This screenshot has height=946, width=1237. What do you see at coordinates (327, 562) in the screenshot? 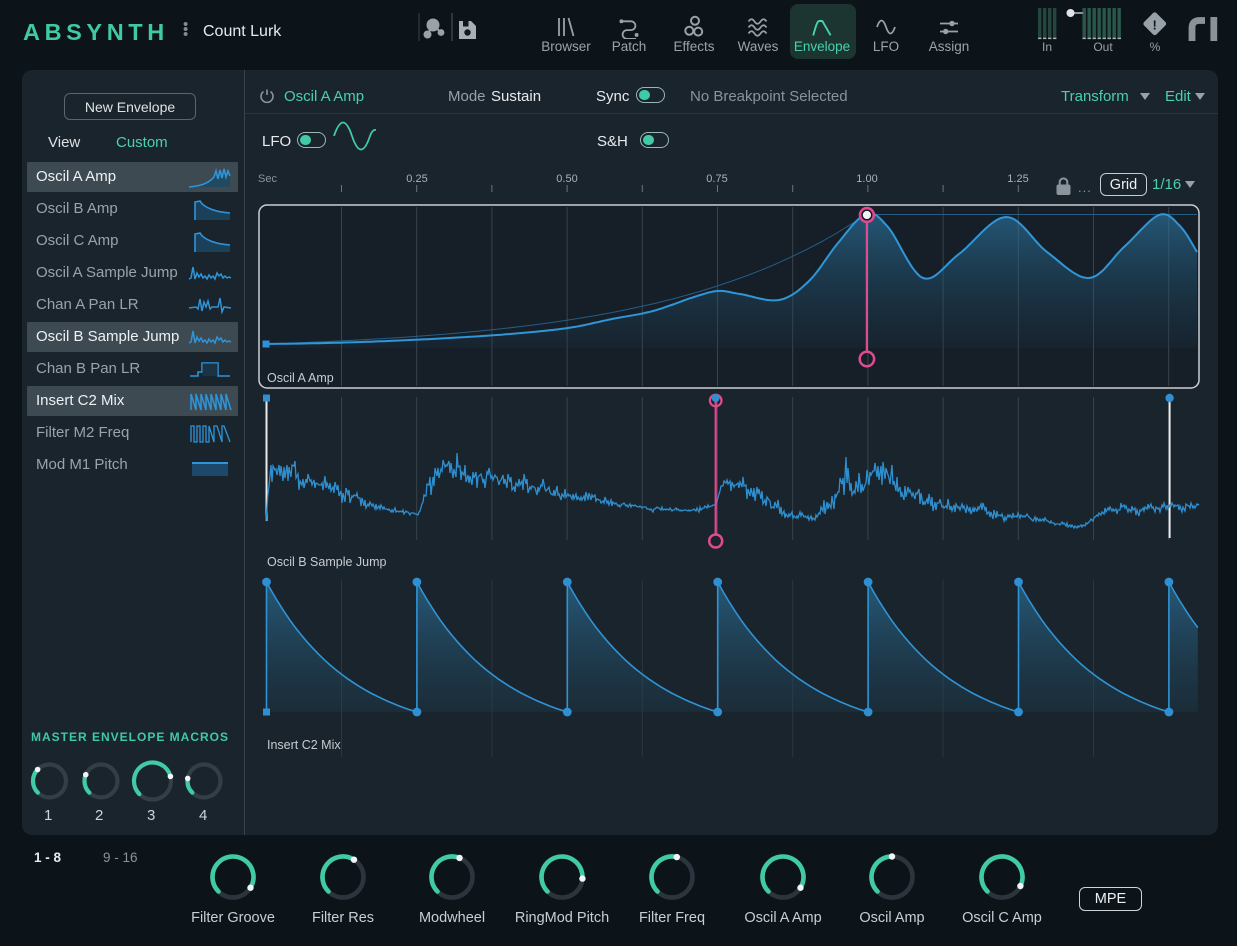
I see `svg-text: Oscil B Sample Jump` at bounding box center [327, 562].